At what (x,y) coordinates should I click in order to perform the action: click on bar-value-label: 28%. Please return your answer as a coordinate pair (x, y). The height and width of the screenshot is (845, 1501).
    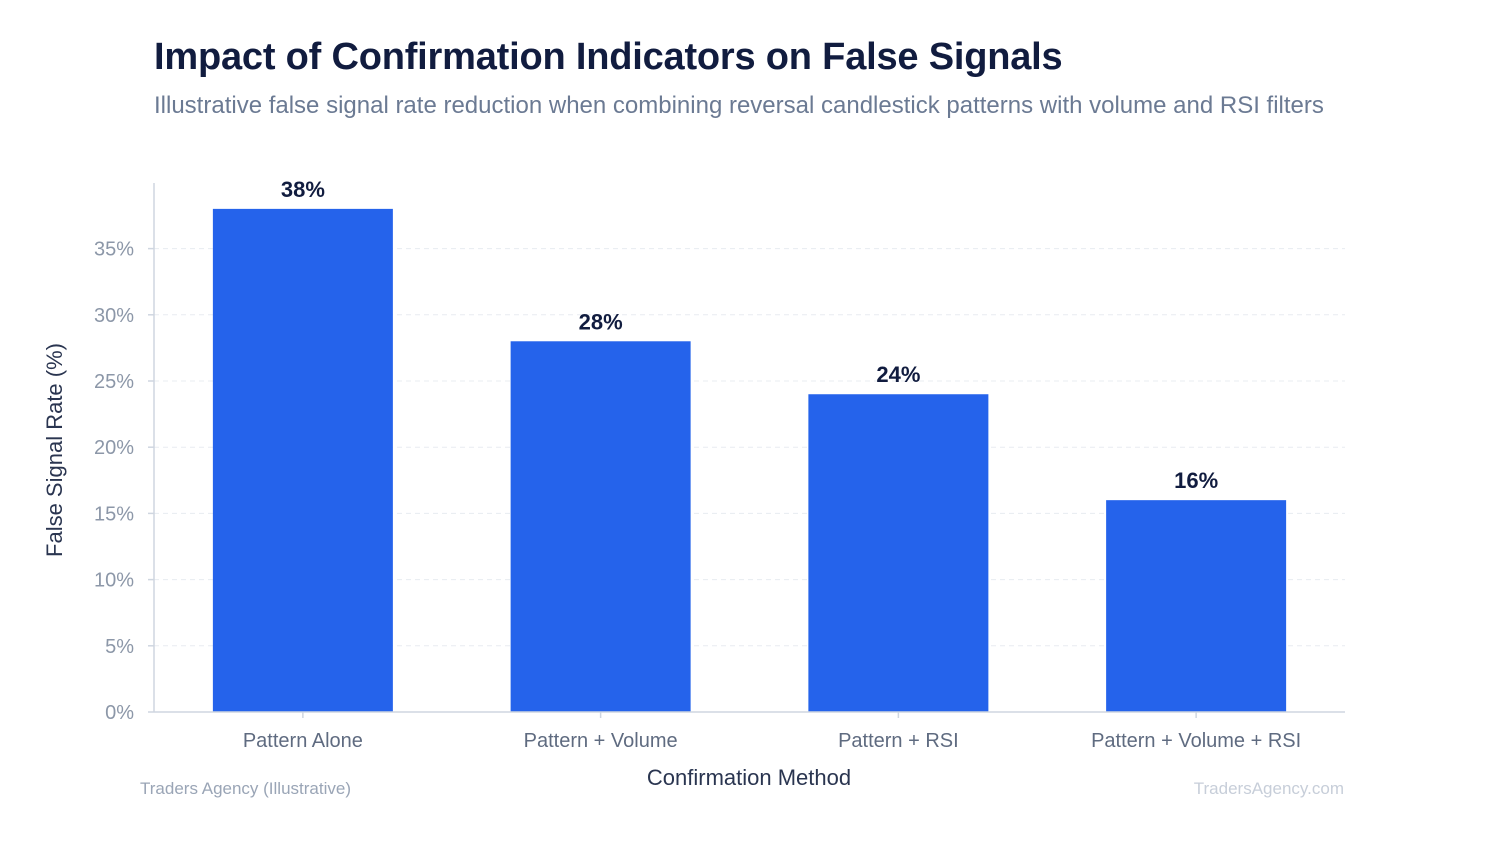
    Looking at the image, I should click on (601, 321).